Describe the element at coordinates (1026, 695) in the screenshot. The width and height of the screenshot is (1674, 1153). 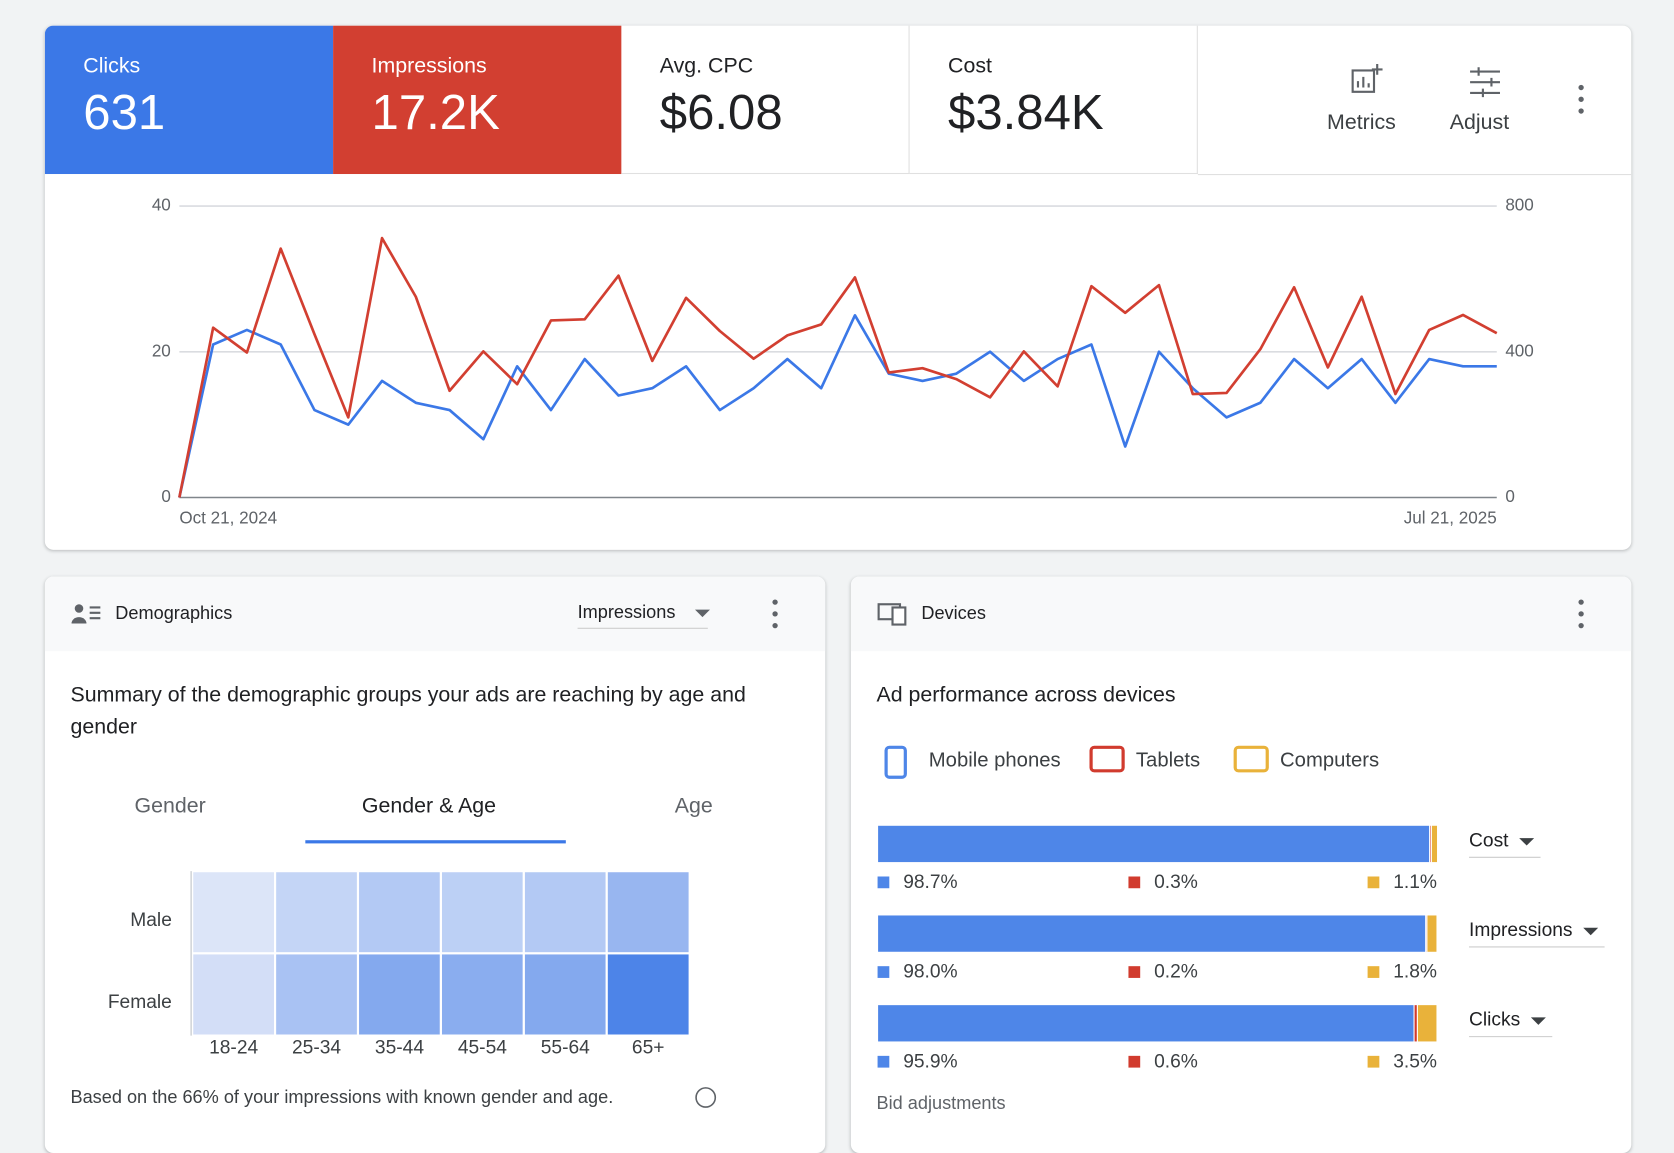
I see `card-summary: Ad performance across devices` at that location.